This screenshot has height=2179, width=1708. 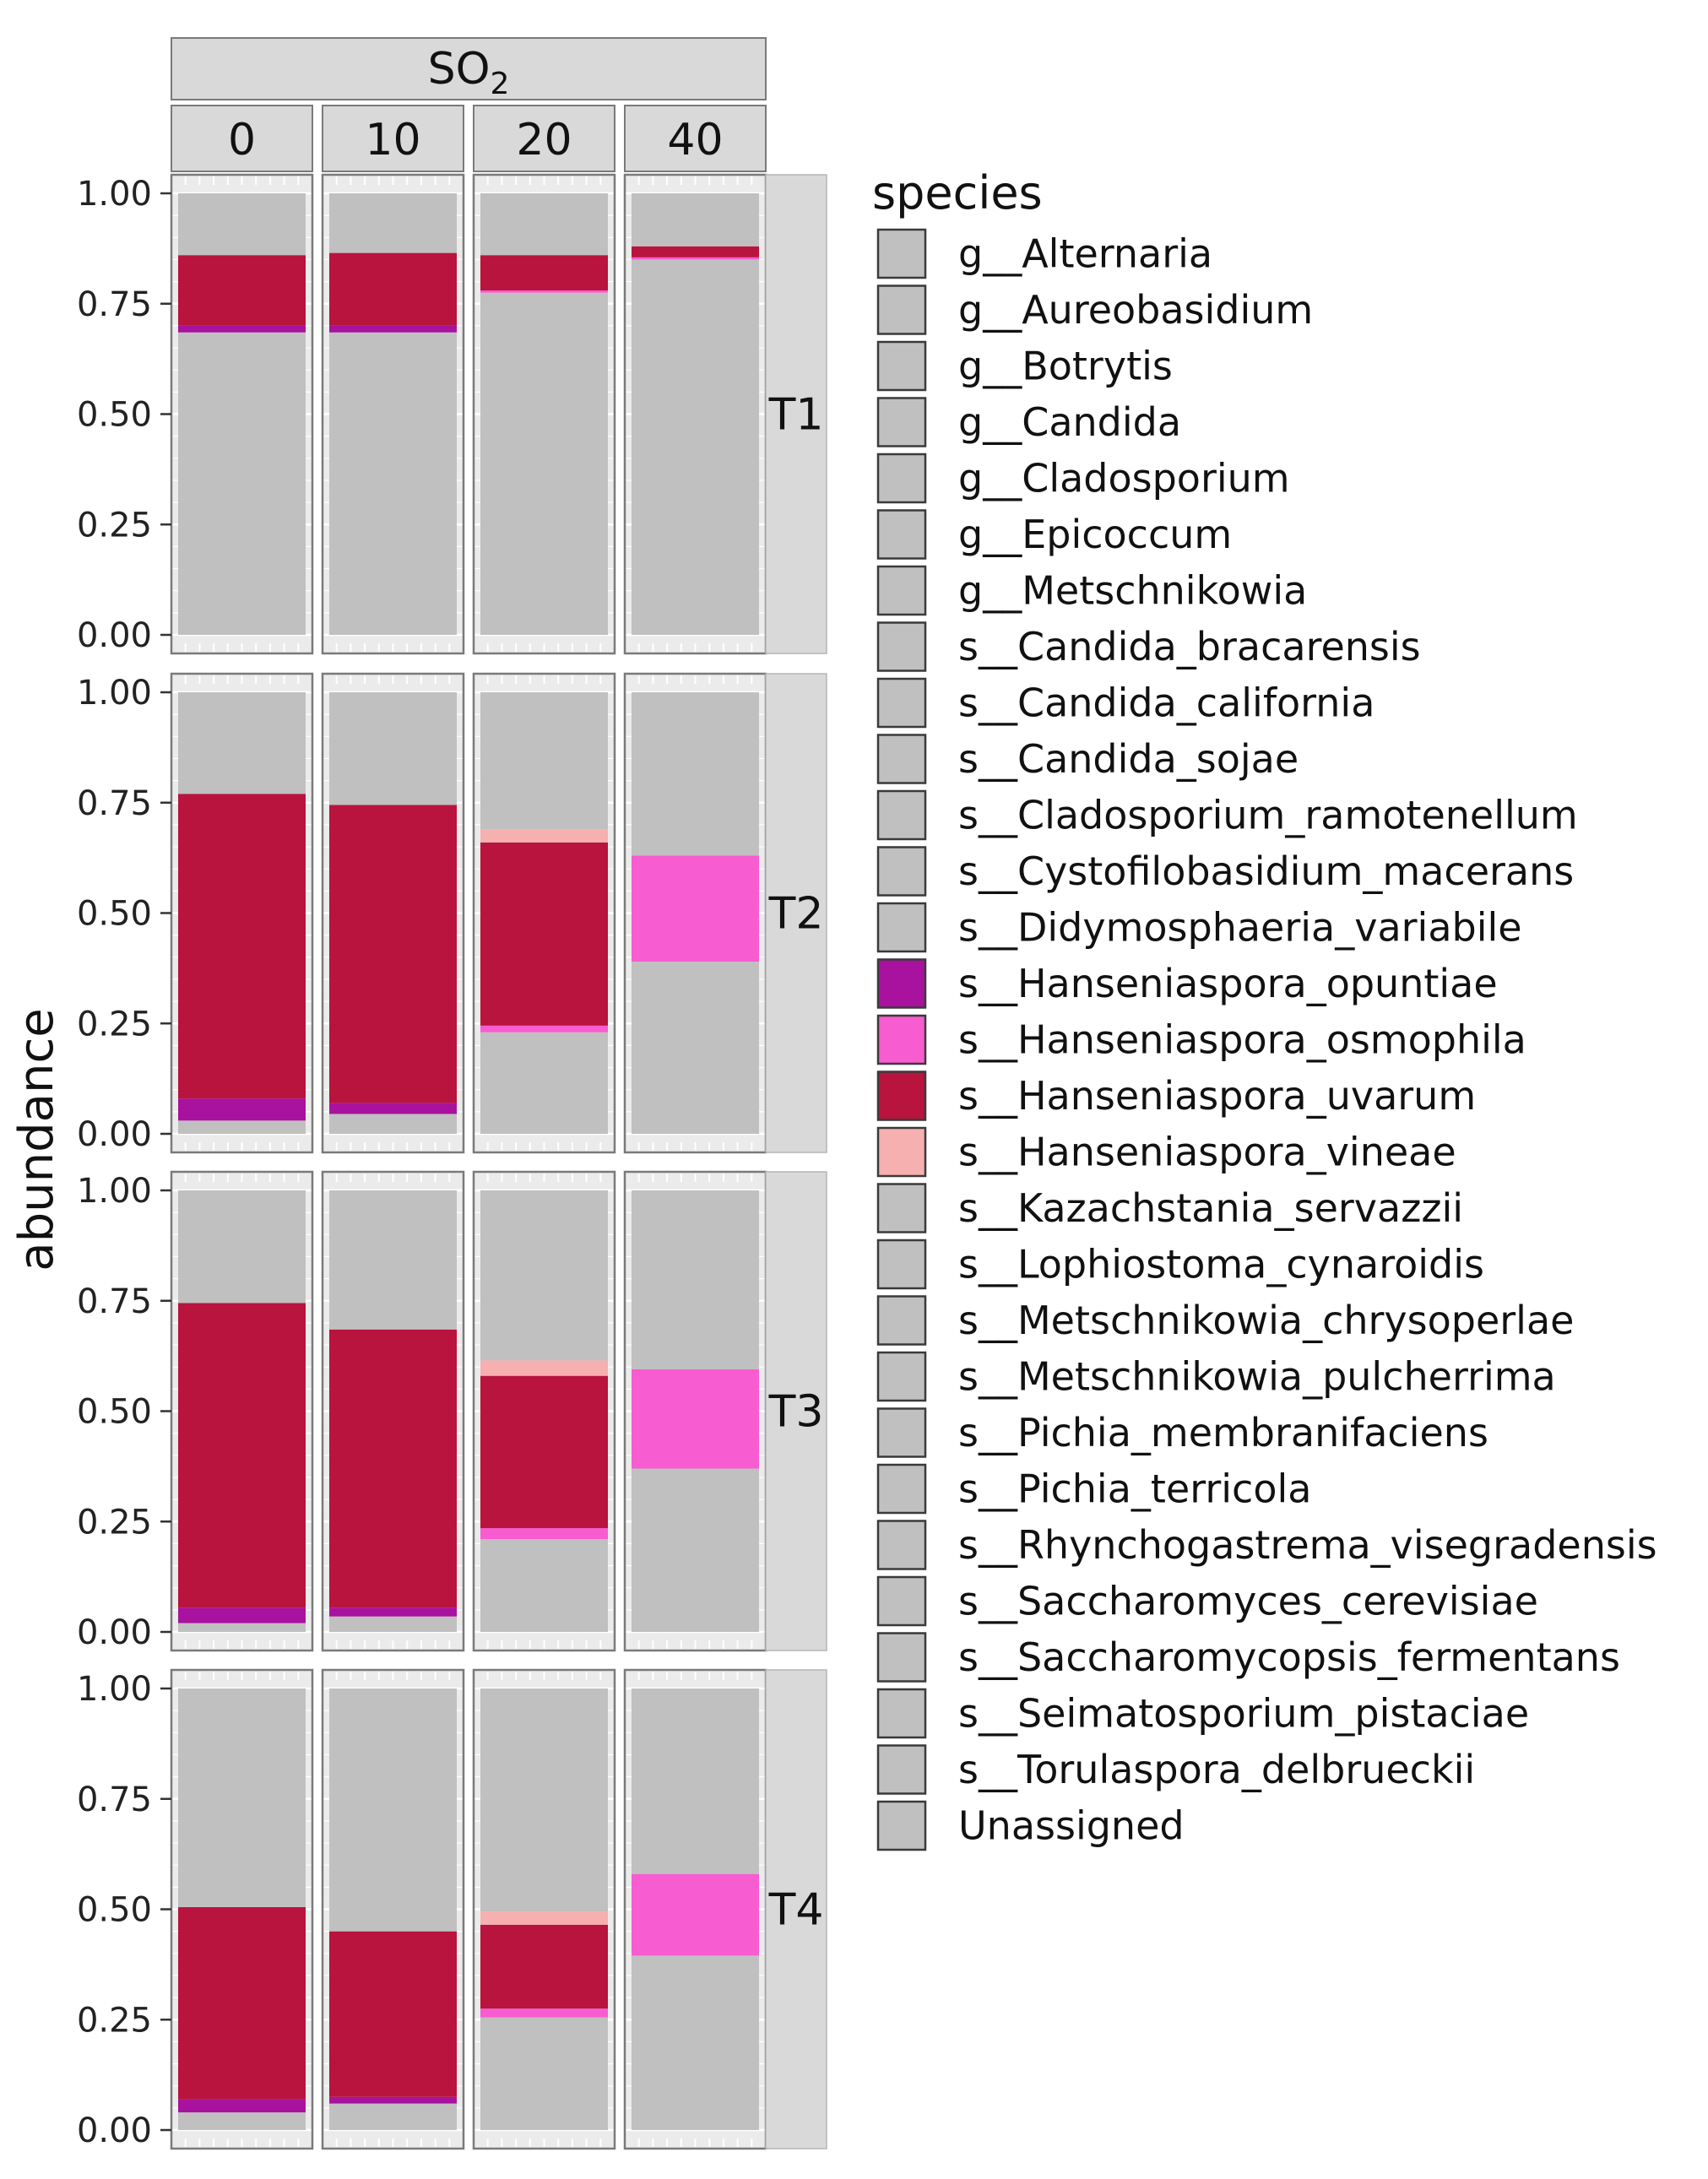 I want to click on legend-label: s__Candida_california, so click(x=1166, y=703).